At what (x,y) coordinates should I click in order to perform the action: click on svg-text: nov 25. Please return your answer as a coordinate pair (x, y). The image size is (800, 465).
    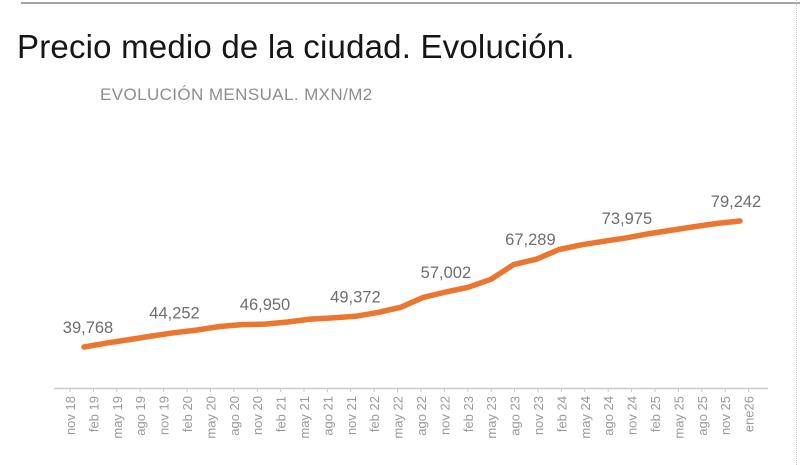
    Looking at the image, I should click on (725, 415).